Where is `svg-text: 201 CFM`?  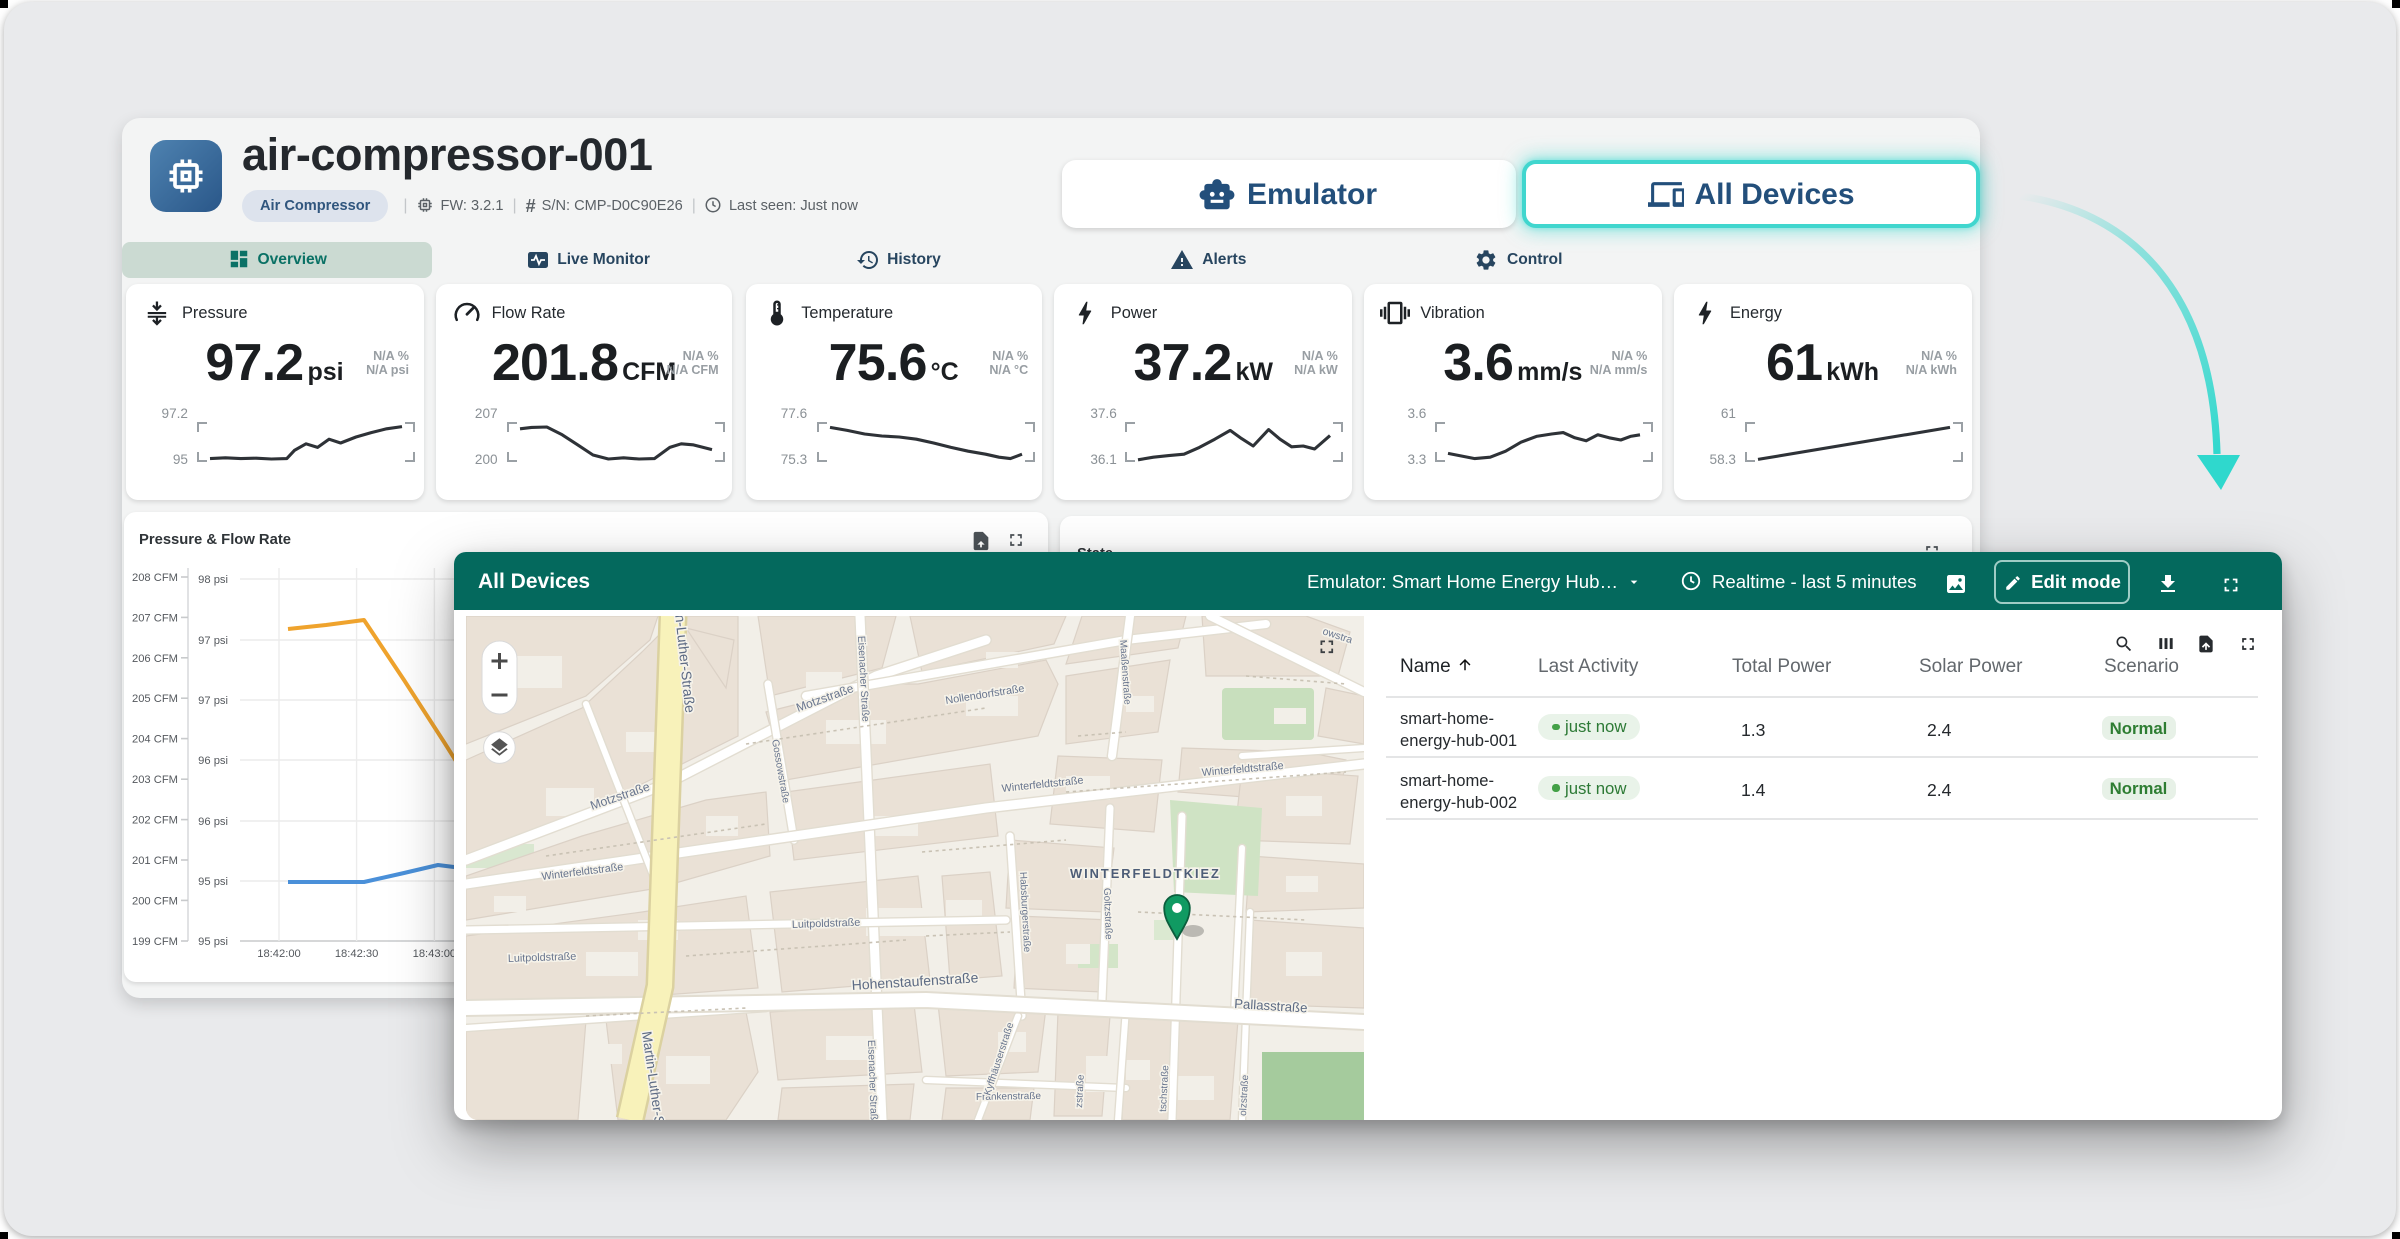
svg-text: 201 CFM is located at coordinates (154, 861).